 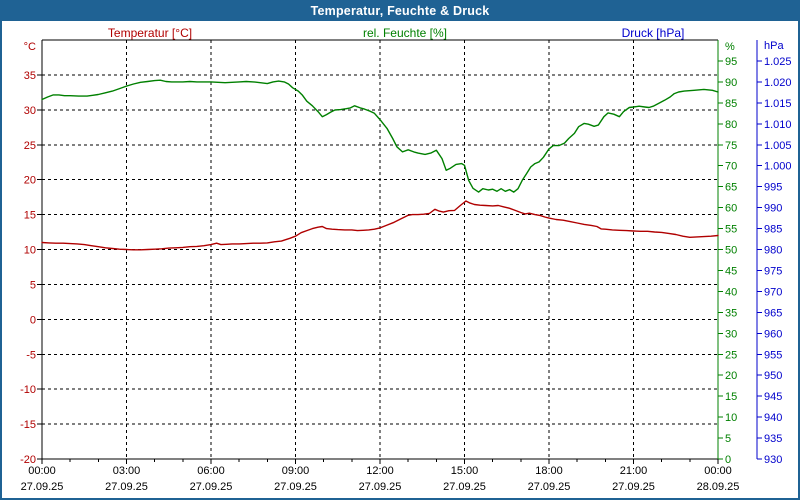 I want to click on pressure-axis-tick-label: 1.005, so click(x=778, y=146).